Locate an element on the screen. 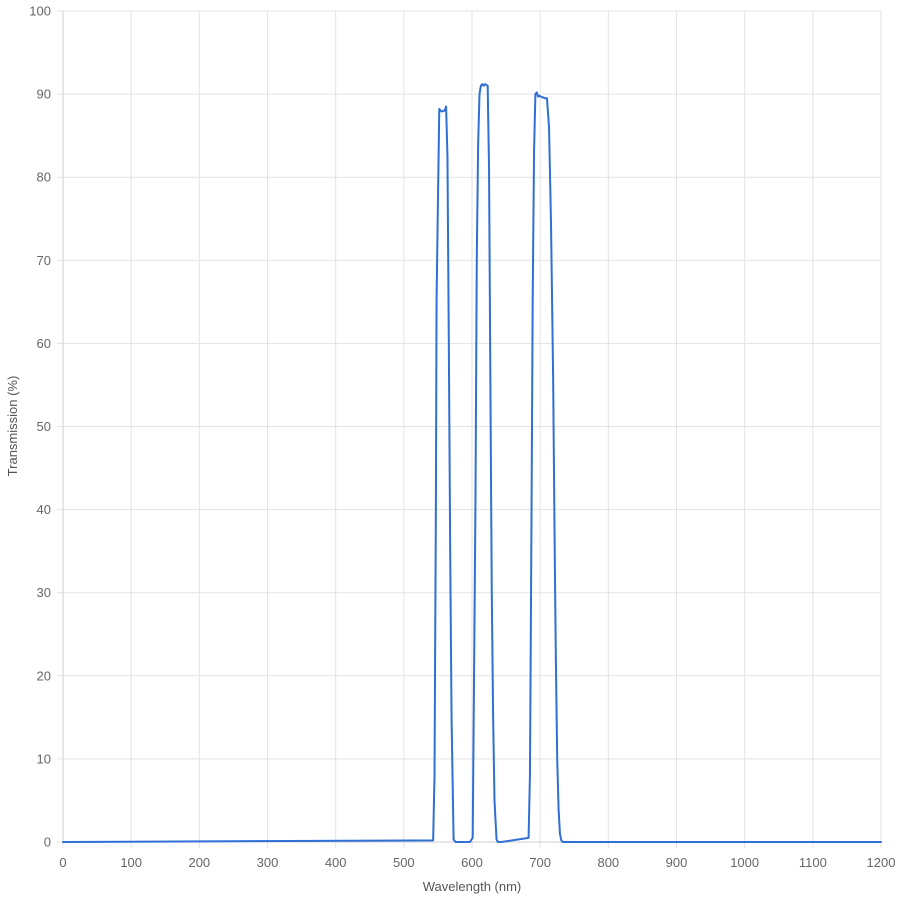 This screenshot has width=900, height=900. y-tick-label: 40 is located at coordinates (44, 509).